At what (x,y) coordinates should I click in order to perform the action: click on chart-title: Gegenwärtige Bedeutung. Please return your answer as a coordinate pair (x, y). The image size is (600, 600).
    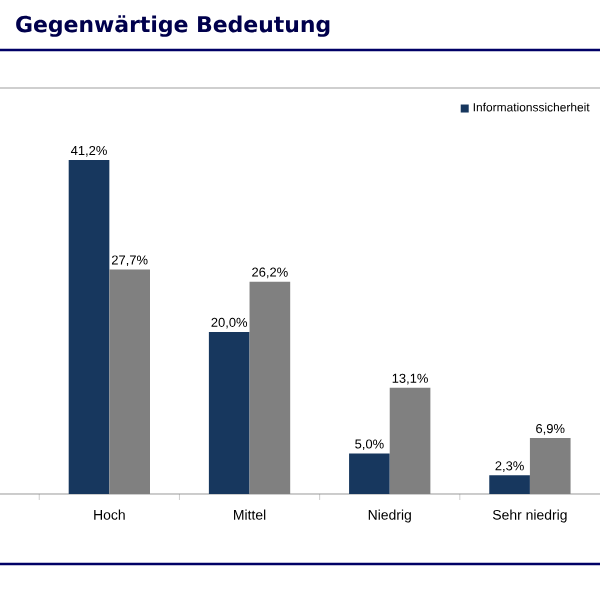
    Looking at the image, I should click on (173, 26).